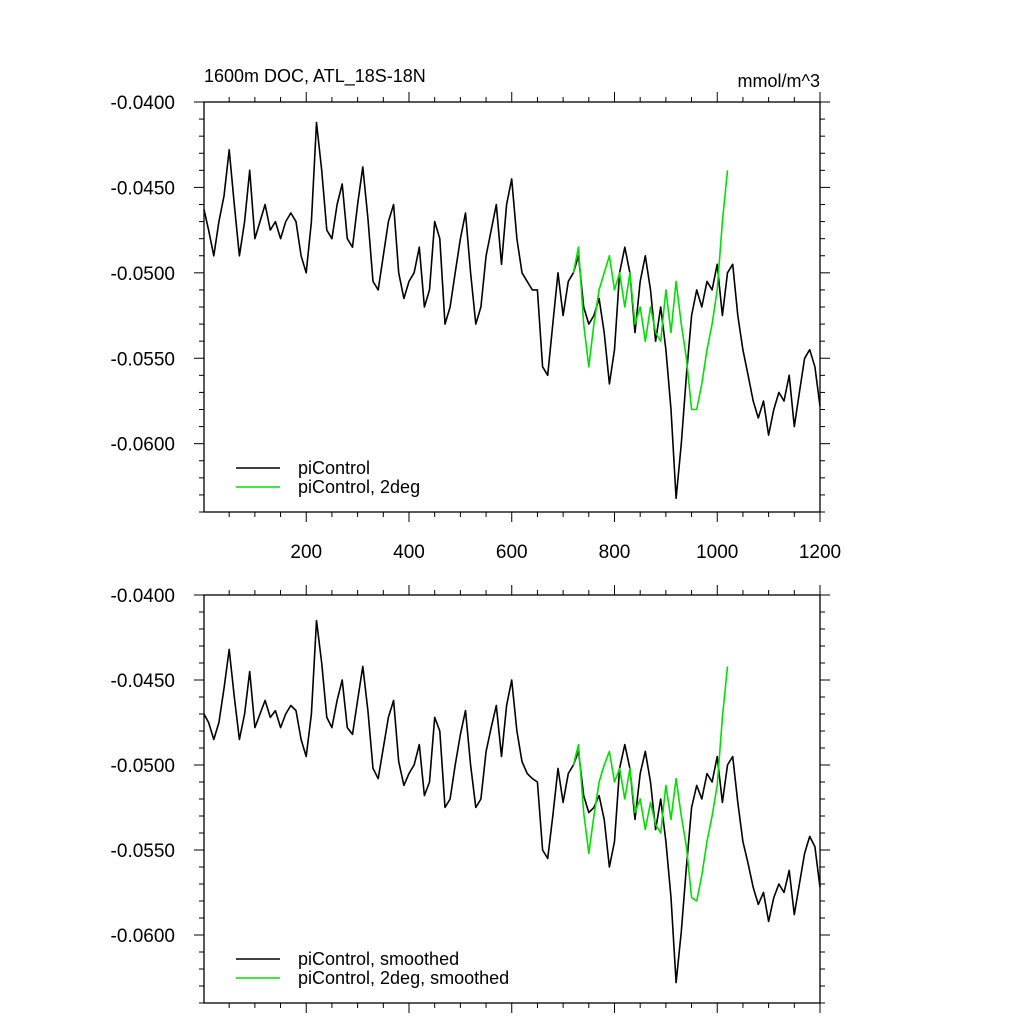  What do you see at coordinates (315, 76) in the screenshot?
I see `chart-title: 1600m DOC, ATL_18S-18N` at bounding box center [315, 76].